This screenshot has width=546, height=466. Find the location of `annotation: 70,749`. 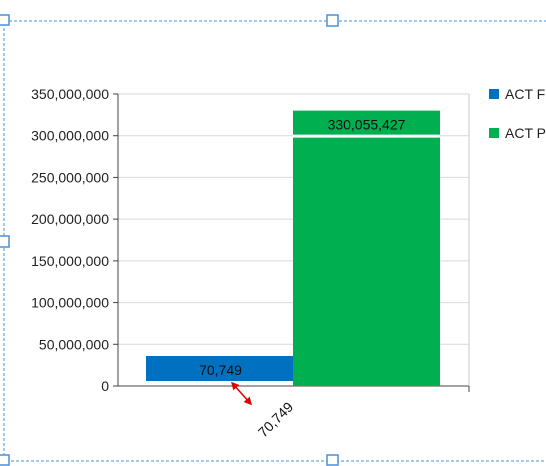

annotation: 70,749 is located at coordinates (263, 411).